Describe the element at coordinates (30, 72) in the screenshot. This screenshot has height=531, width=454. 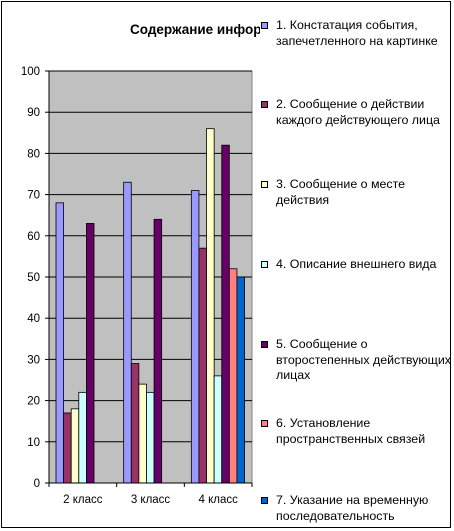
I see `y-tick-label: 100` at that location.